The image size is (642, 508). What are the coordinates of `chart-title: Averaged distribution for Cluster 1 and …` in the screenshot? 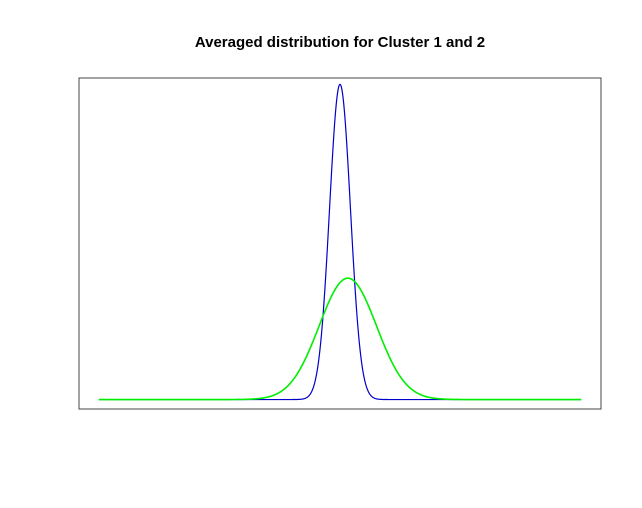 It's located at (340, 42).